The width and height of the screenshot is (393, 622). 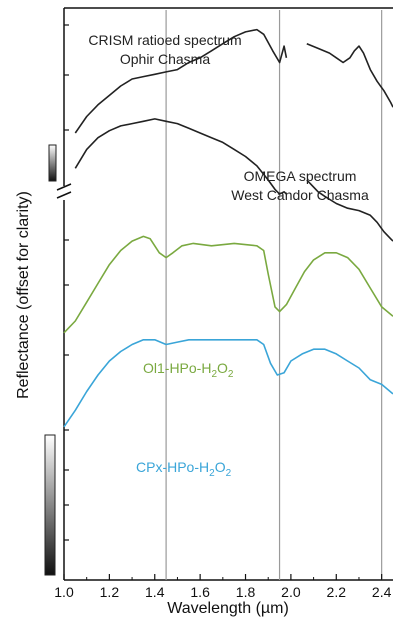 I want to click on scale-bar-large, so click(x=50, y=505).